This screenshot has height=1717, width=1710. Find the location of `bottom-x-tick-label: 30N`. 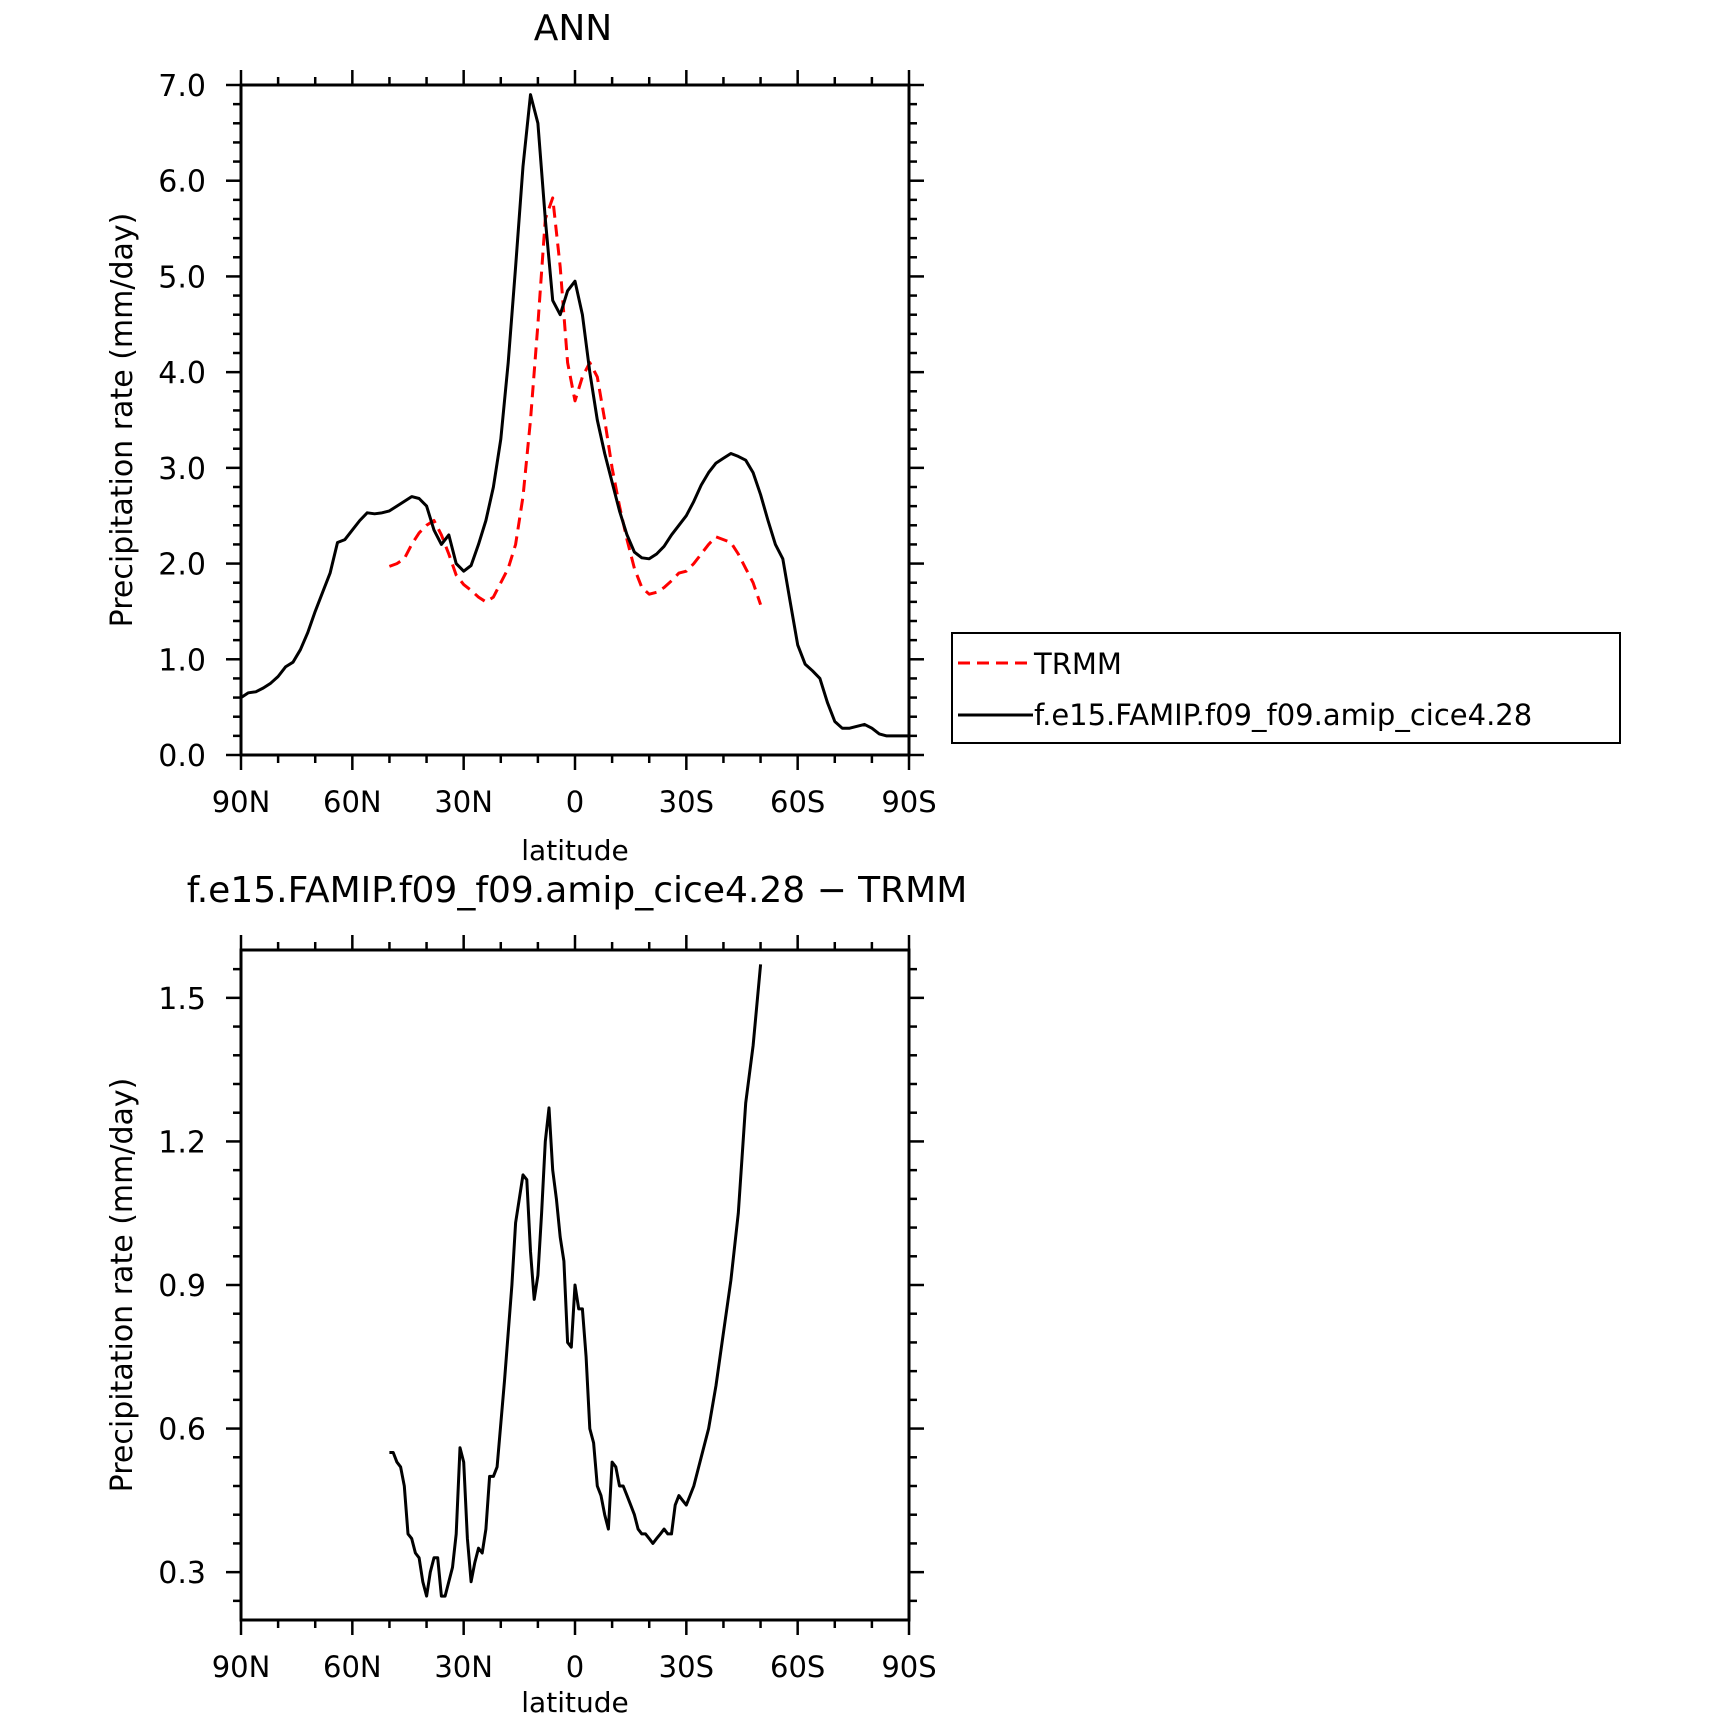

bottom-x-tick-label: 30N is located at coordinates (463, 1667).